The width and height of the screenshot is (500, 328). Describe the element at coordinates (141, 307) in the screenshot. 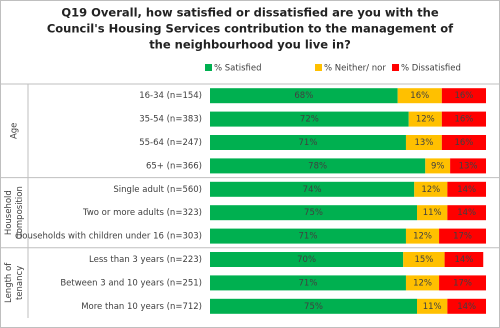

I see `category-label: More than 10 years (n=712)` at that location.